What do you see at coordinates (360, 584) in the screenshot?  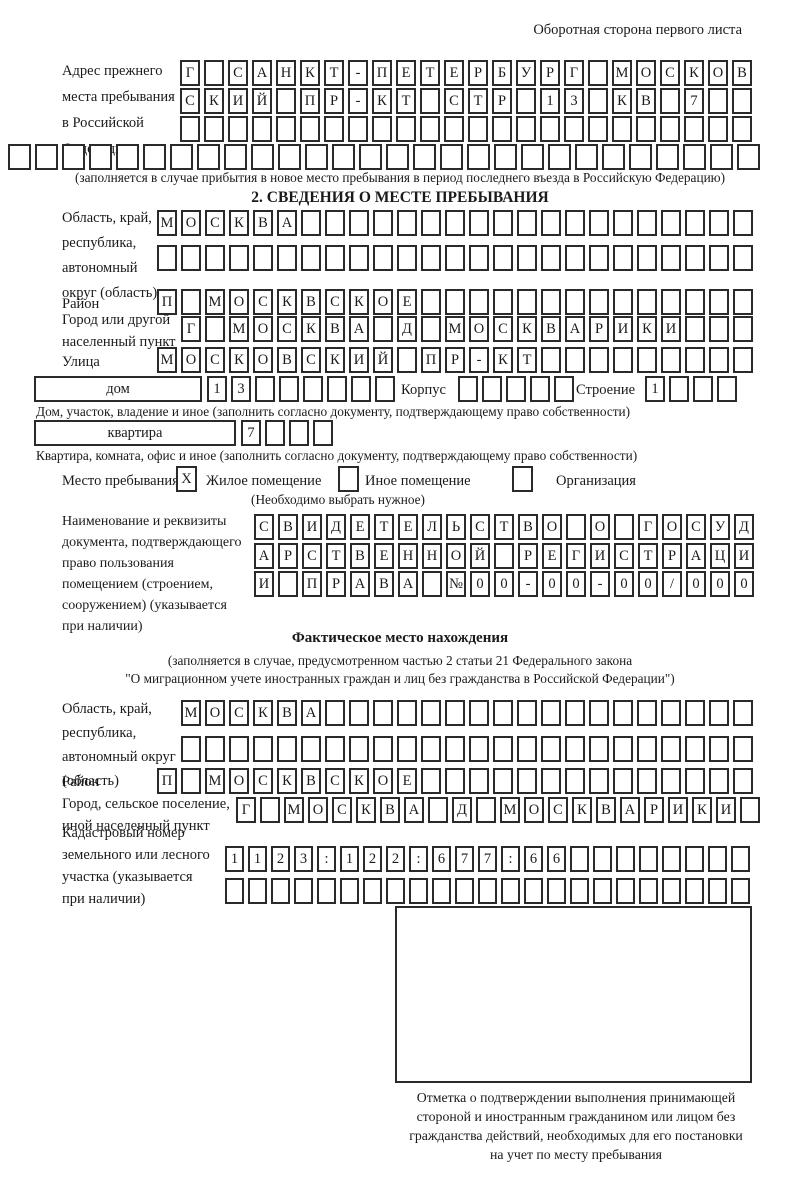 I see `char-box: А` at bounding box center [360, 584].